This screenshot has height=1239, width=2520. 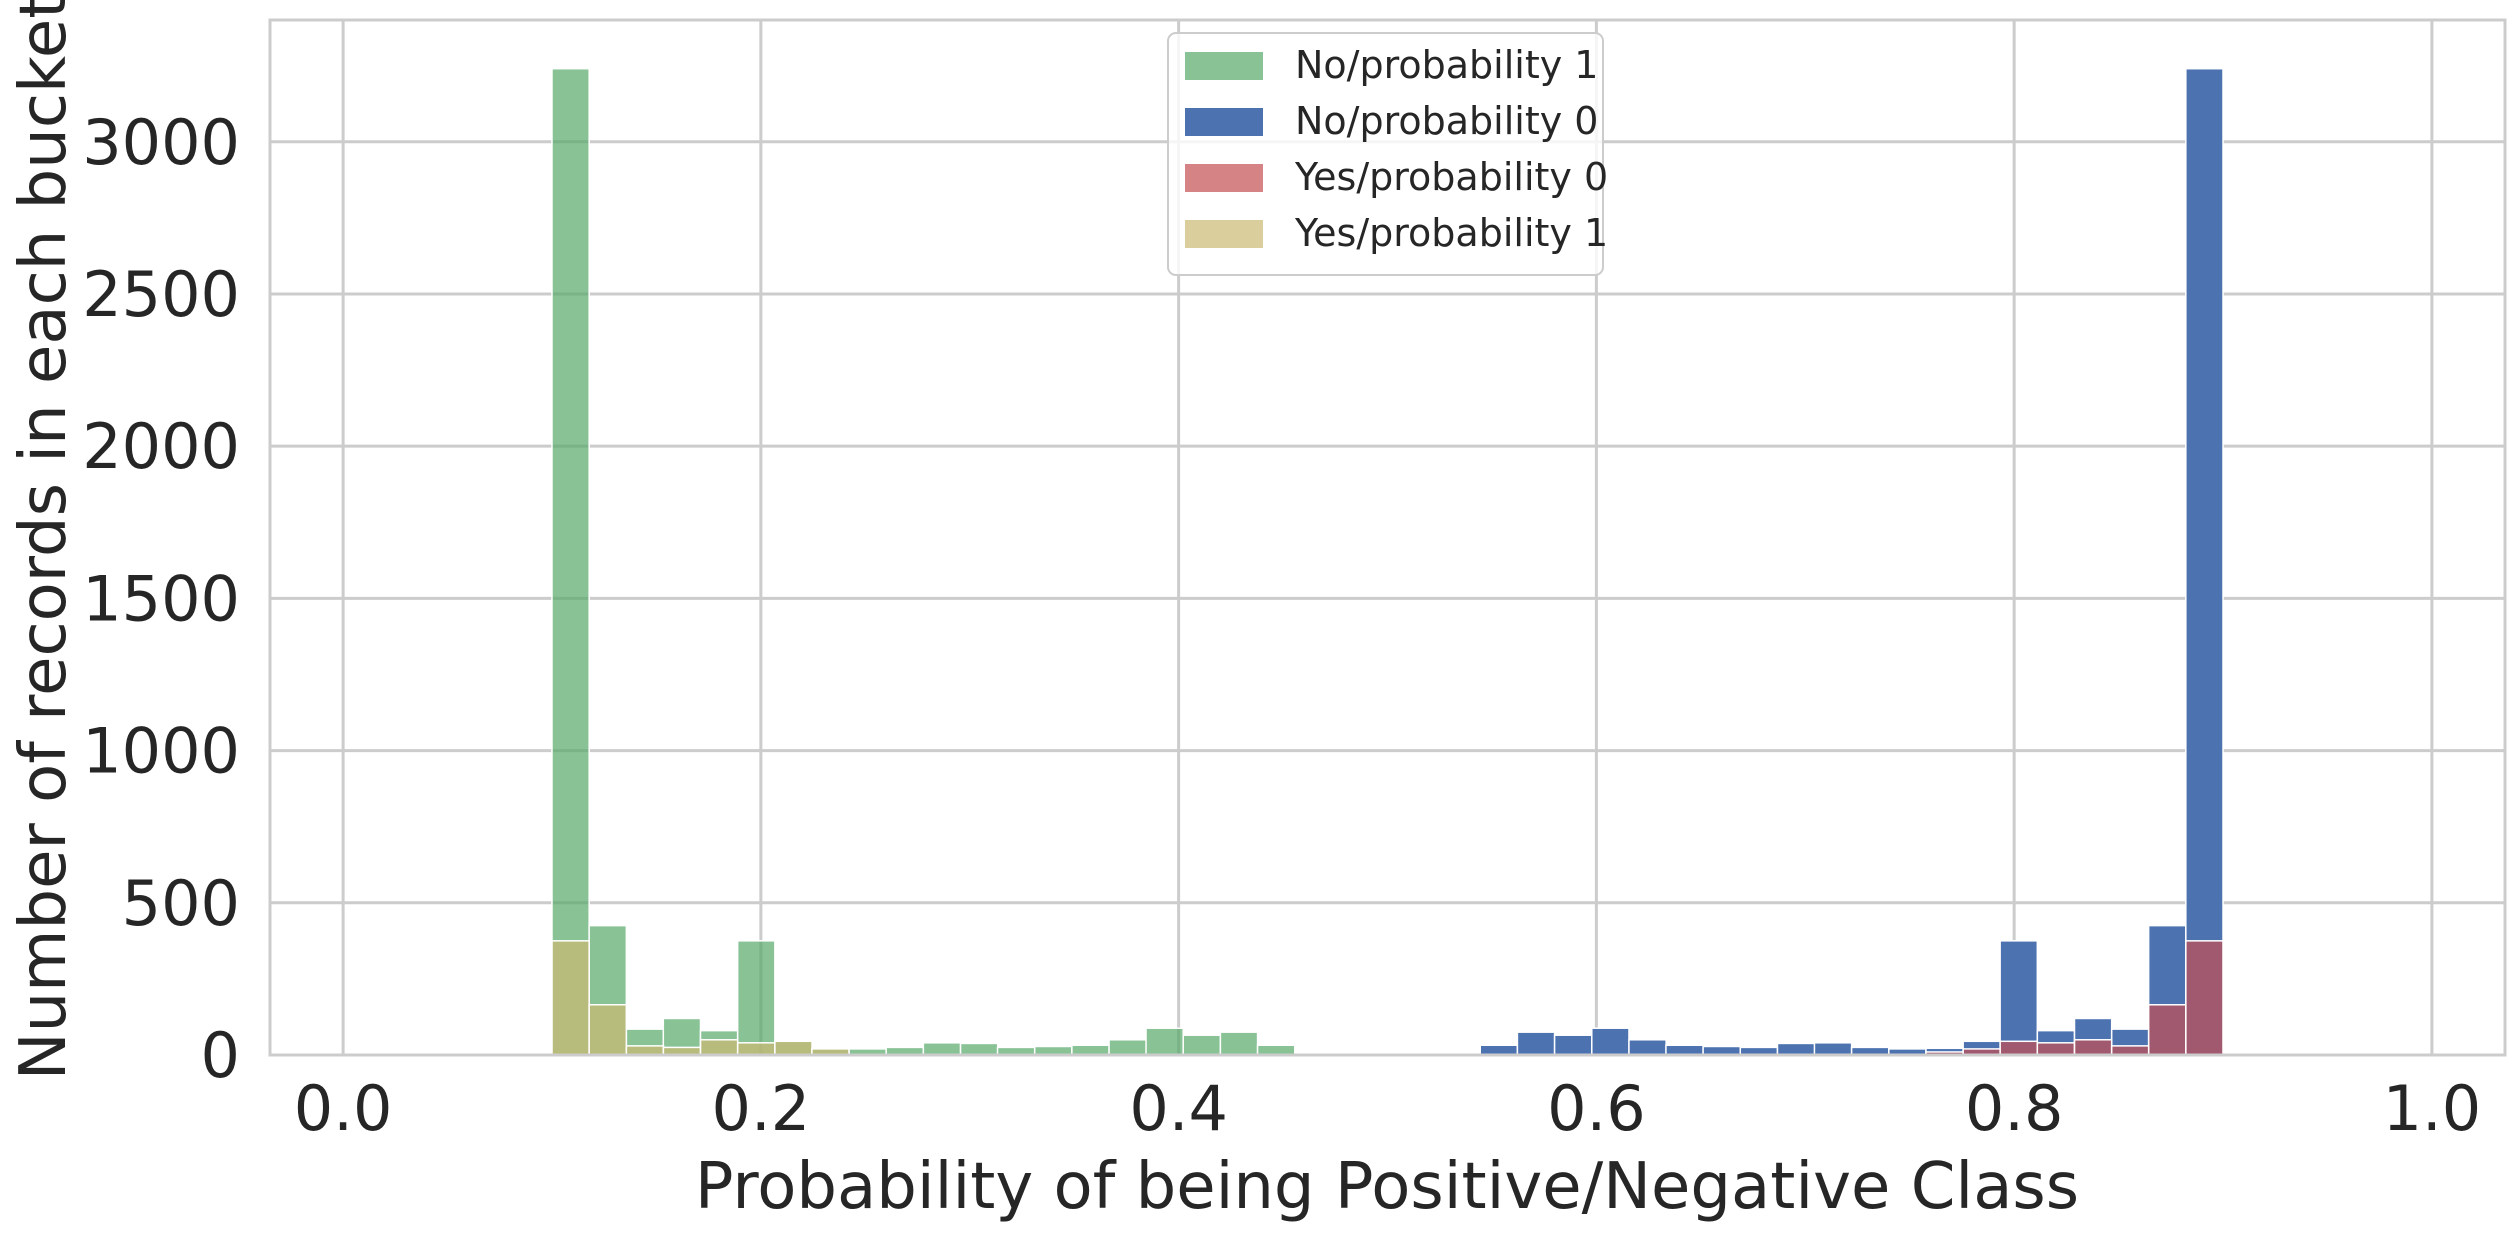 I want to click on x-tick-labels: 0.0 0.2 0.4 0.6 0.8 1.0, so click(x=1387, y=1108).